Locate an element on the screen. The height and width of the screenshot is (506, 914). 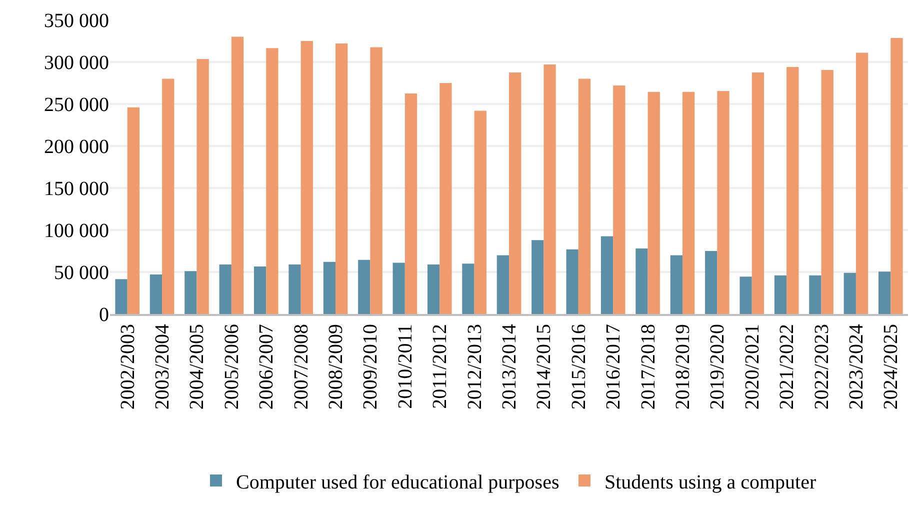
x-tick-label: 2023/2024 is located at coordinates (856, 367).